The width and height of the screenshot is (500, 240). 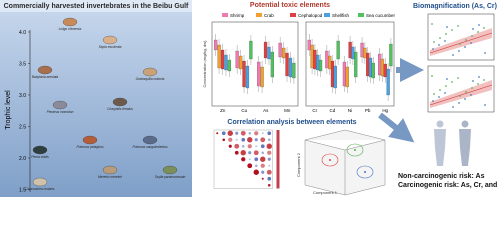 What do you see at coordinates (266, 110) in the screenshot?
I see `element-label: As` at bounding box center [266, 110].